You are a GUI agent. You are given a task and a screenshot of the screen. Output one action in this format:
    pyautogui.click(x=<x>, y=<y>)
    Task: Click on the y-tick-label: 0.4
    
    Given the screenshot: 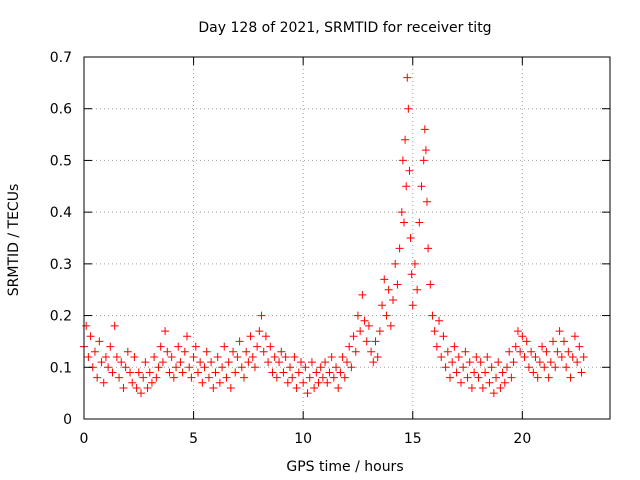 What is the action you would take?
    pyautogui.click(x=61, y=213)
    